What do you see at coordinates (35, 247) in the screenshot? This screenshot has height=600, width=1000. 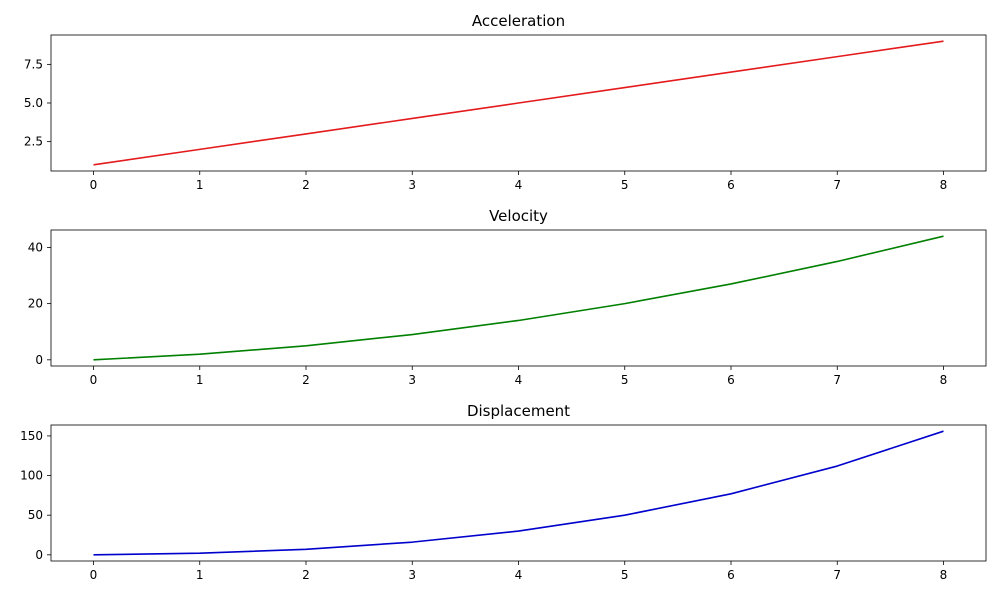 I see `y-tick-label: 40` at bounding box center [35, 247].